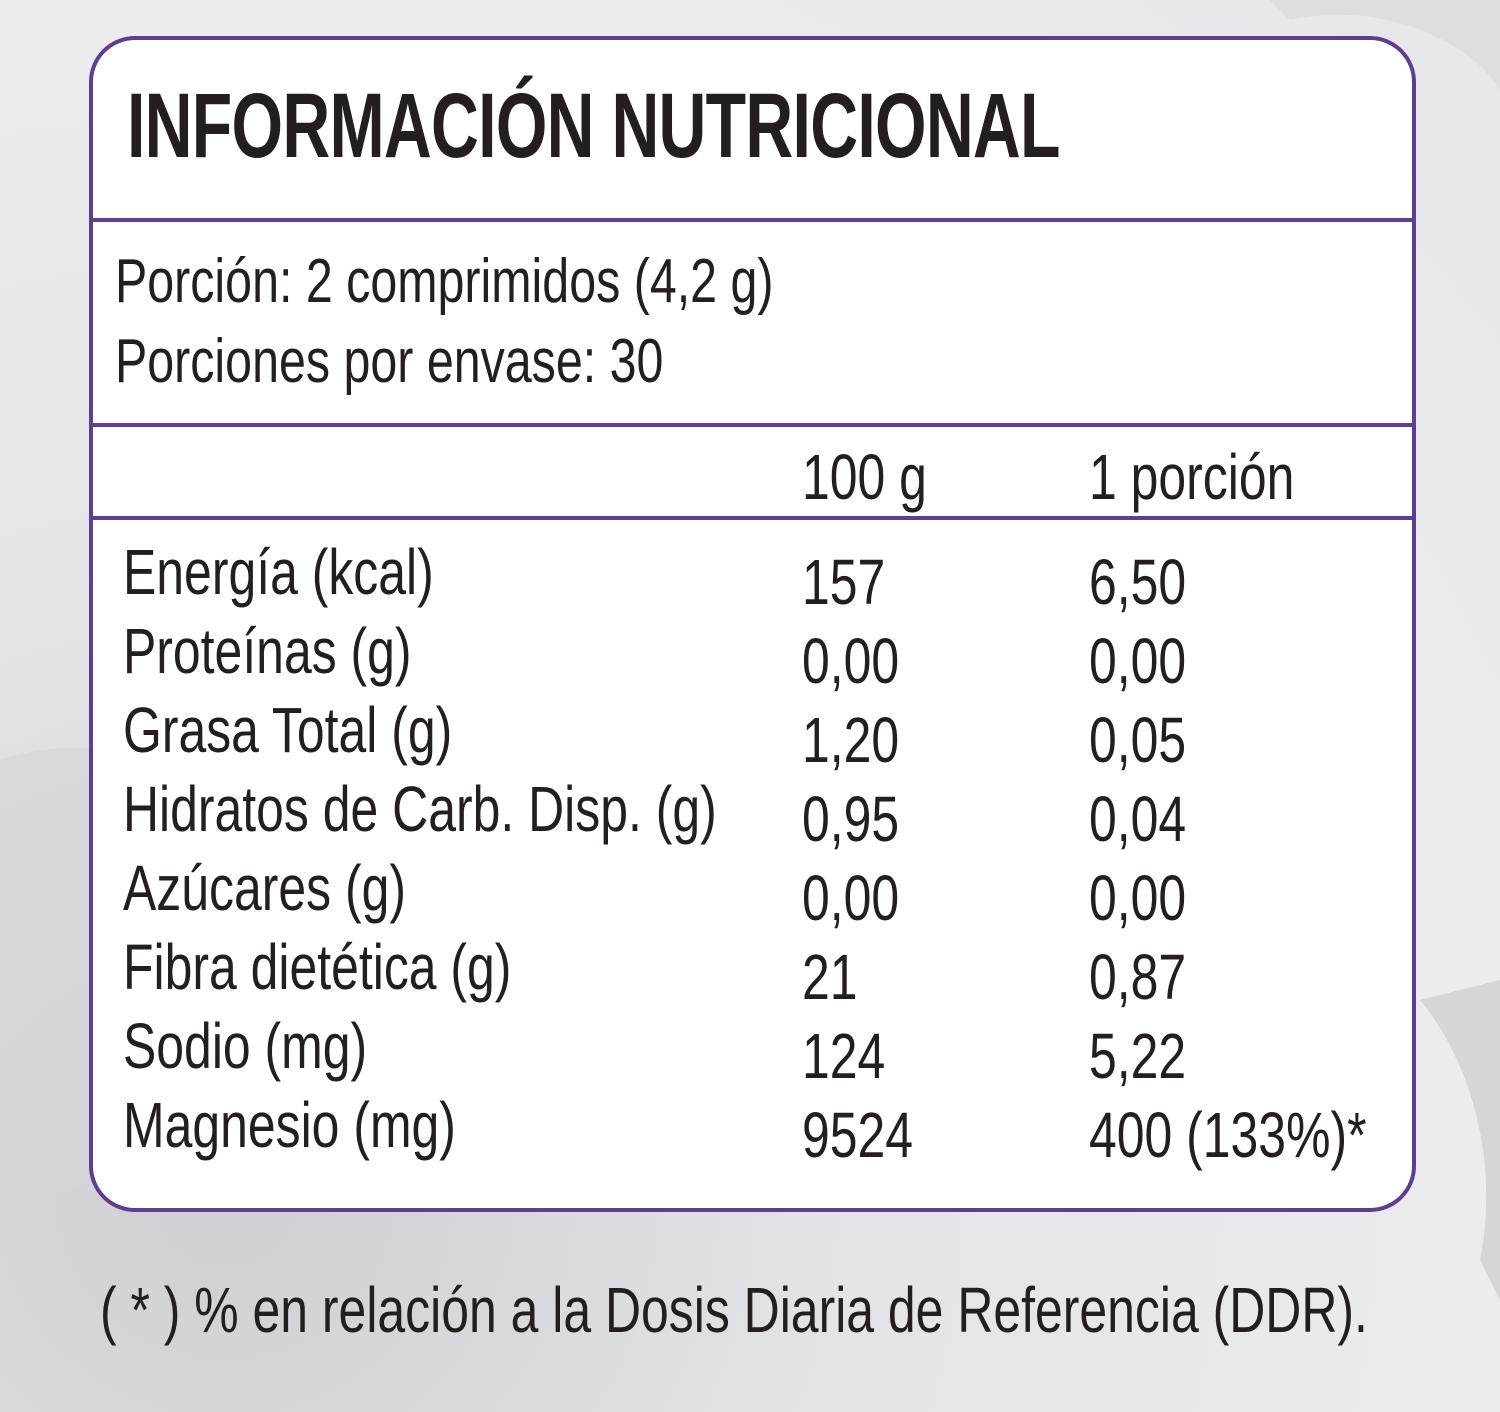  I want to click on divider-title, so click(752, 220).